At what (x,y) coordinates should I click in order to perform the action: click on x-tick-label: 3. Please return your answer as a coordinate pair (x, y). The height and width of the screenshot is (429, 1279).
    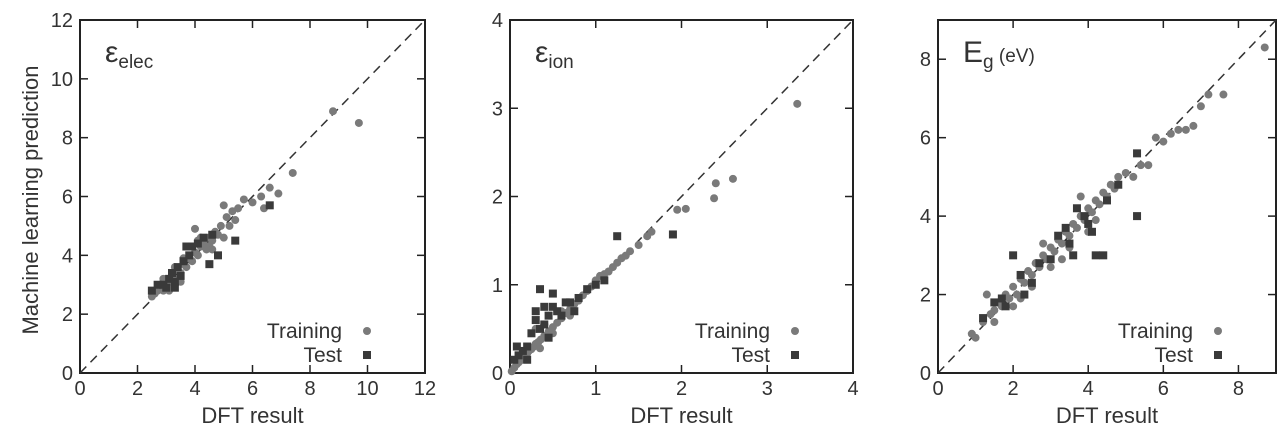
    Looking at the image, I should click on (767, 389).